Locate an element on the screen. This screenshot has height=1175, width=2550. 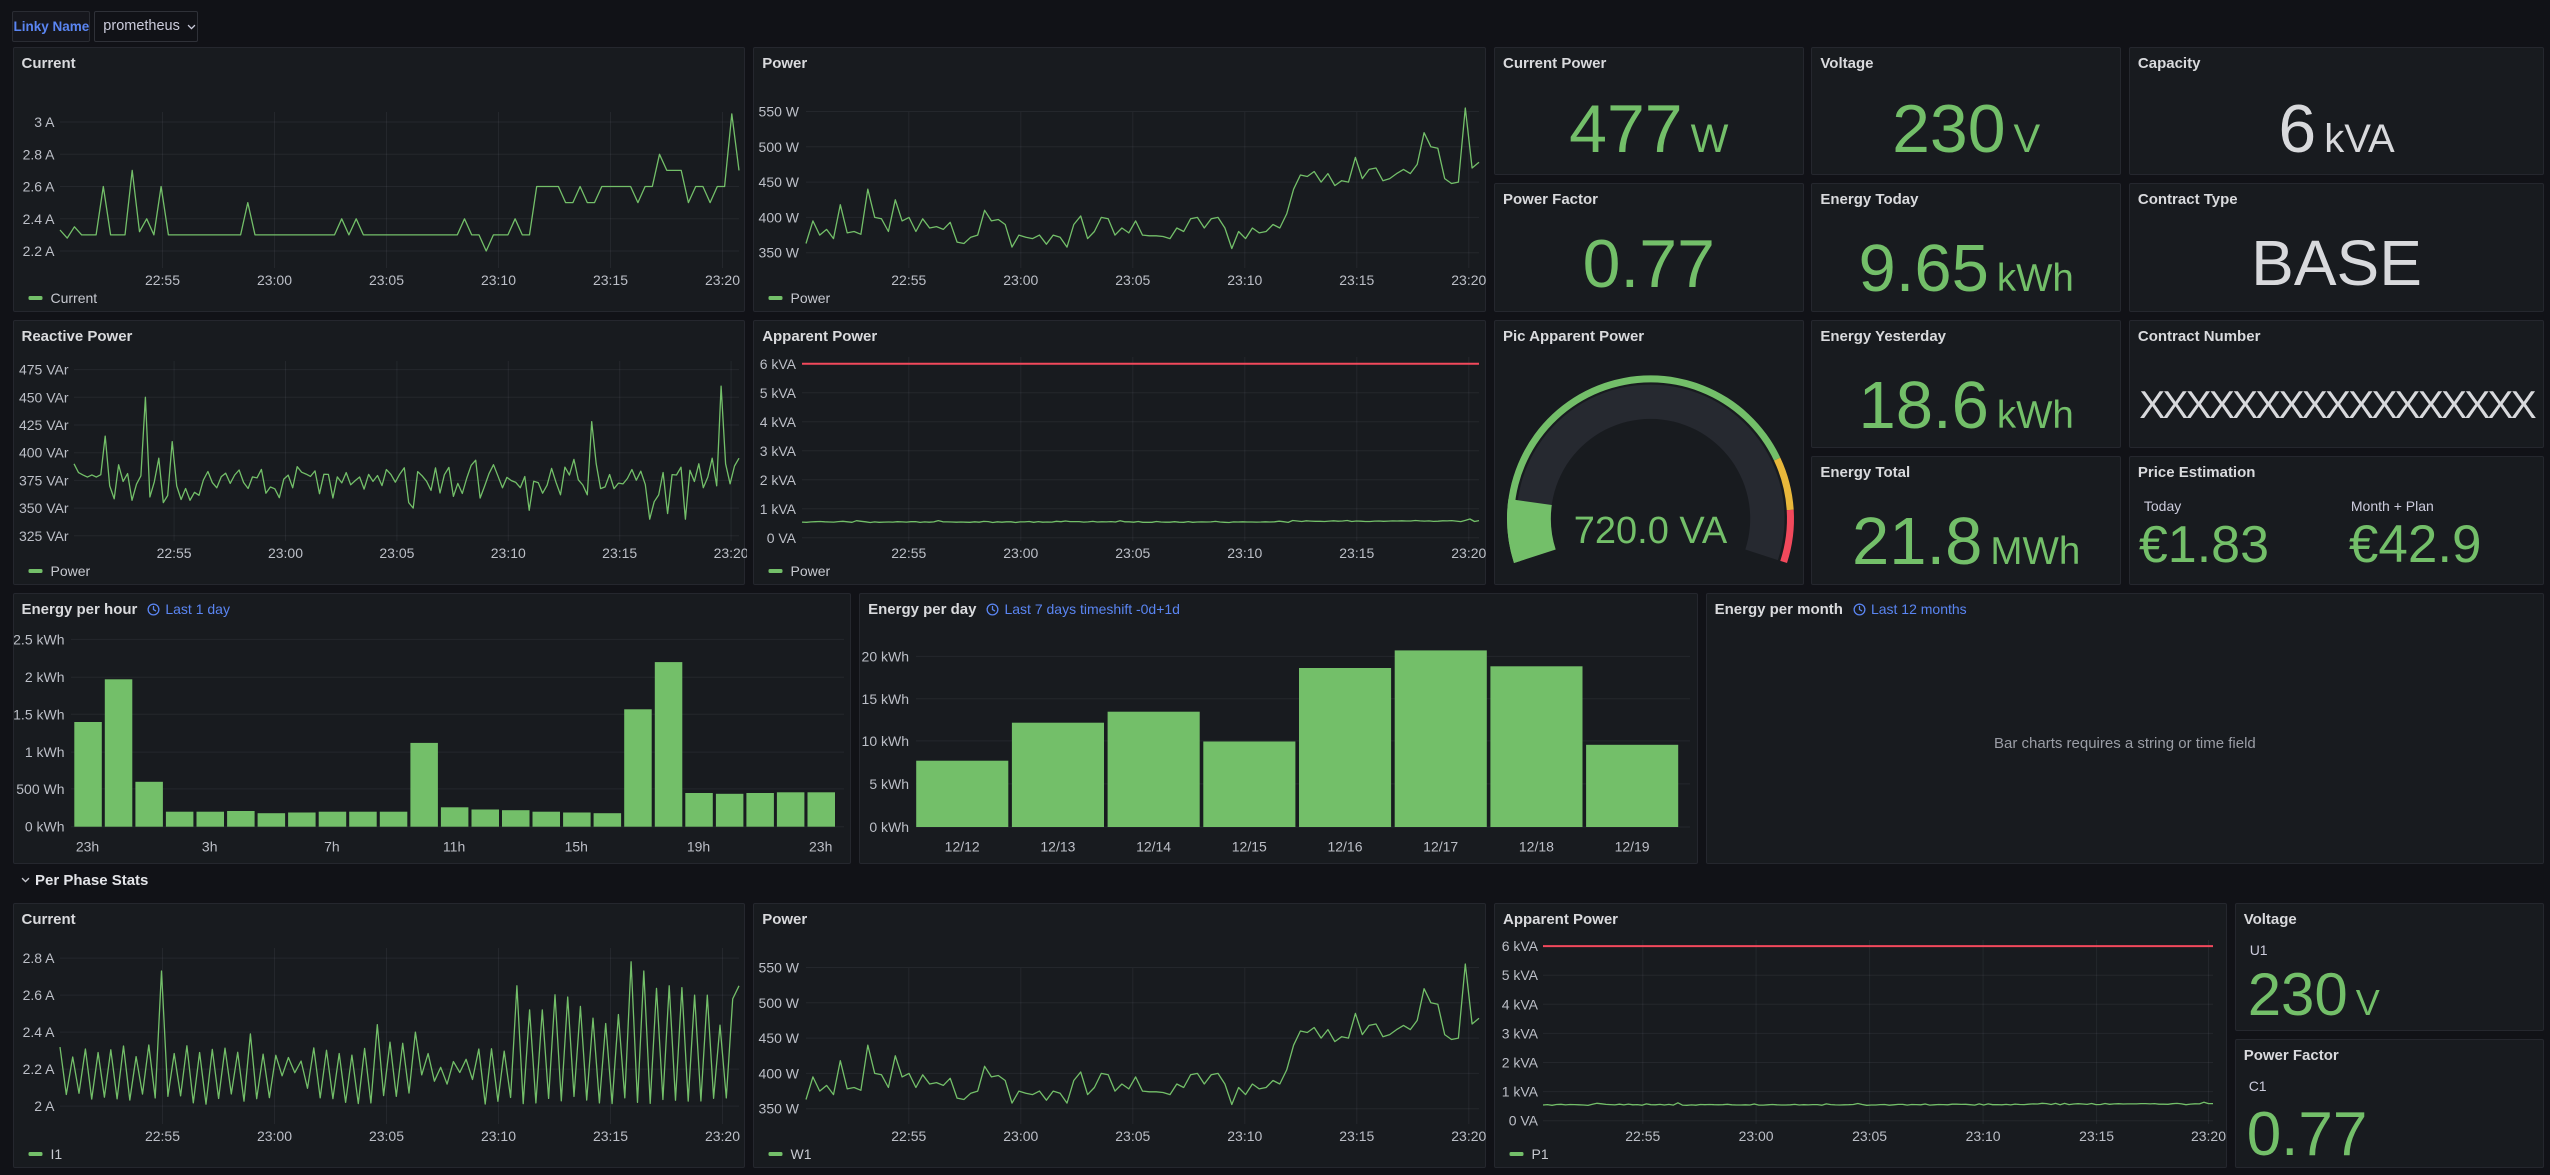
svg-text: 12/17 is located at coordinates (1440, 846).